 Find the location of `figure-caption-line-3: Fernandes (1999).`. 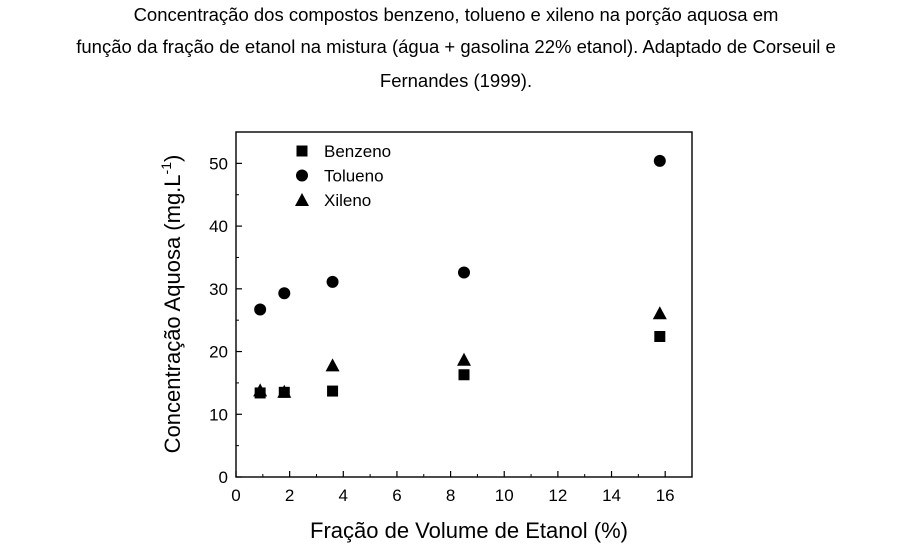

figure-caption-line-3: Fernandes (1999). is located at coordinates (456, 80).